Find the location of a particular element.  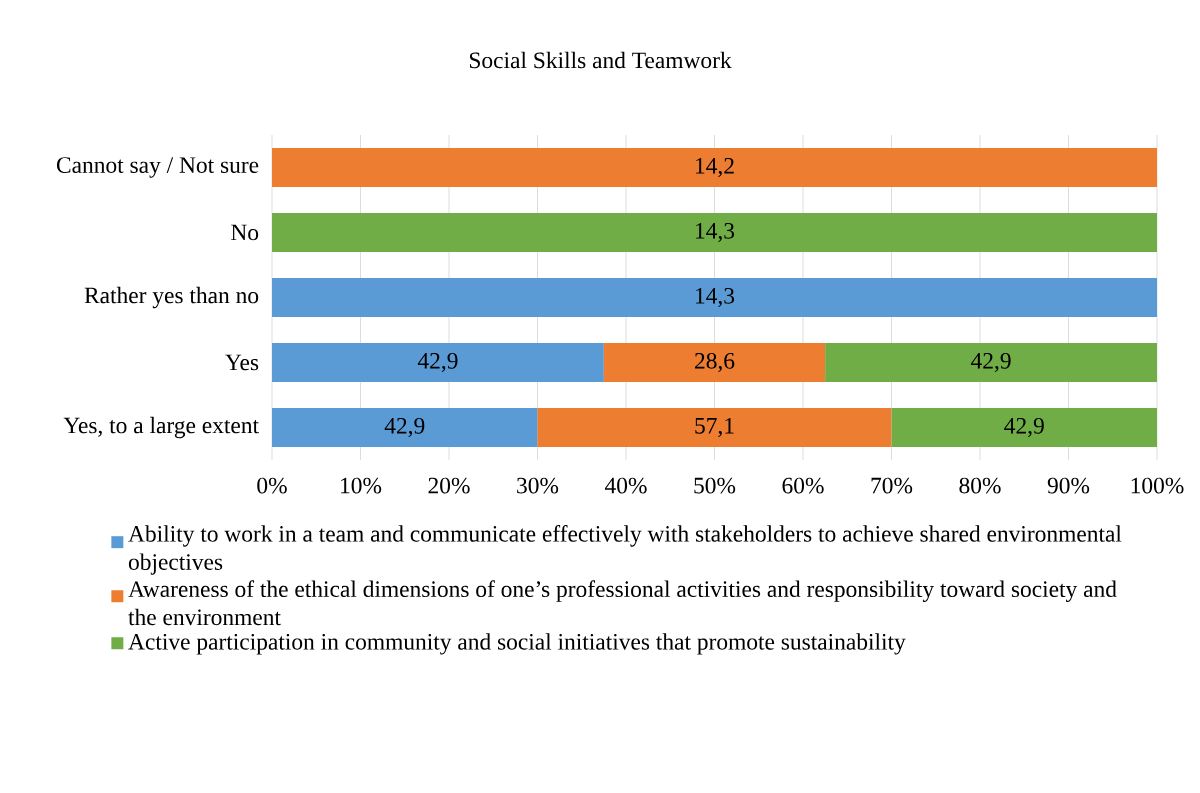

legend-label: Awareness of the ethical dimensions of one’s professional activities and responsibility toward society and the environment is located at coordinates (622, 603).